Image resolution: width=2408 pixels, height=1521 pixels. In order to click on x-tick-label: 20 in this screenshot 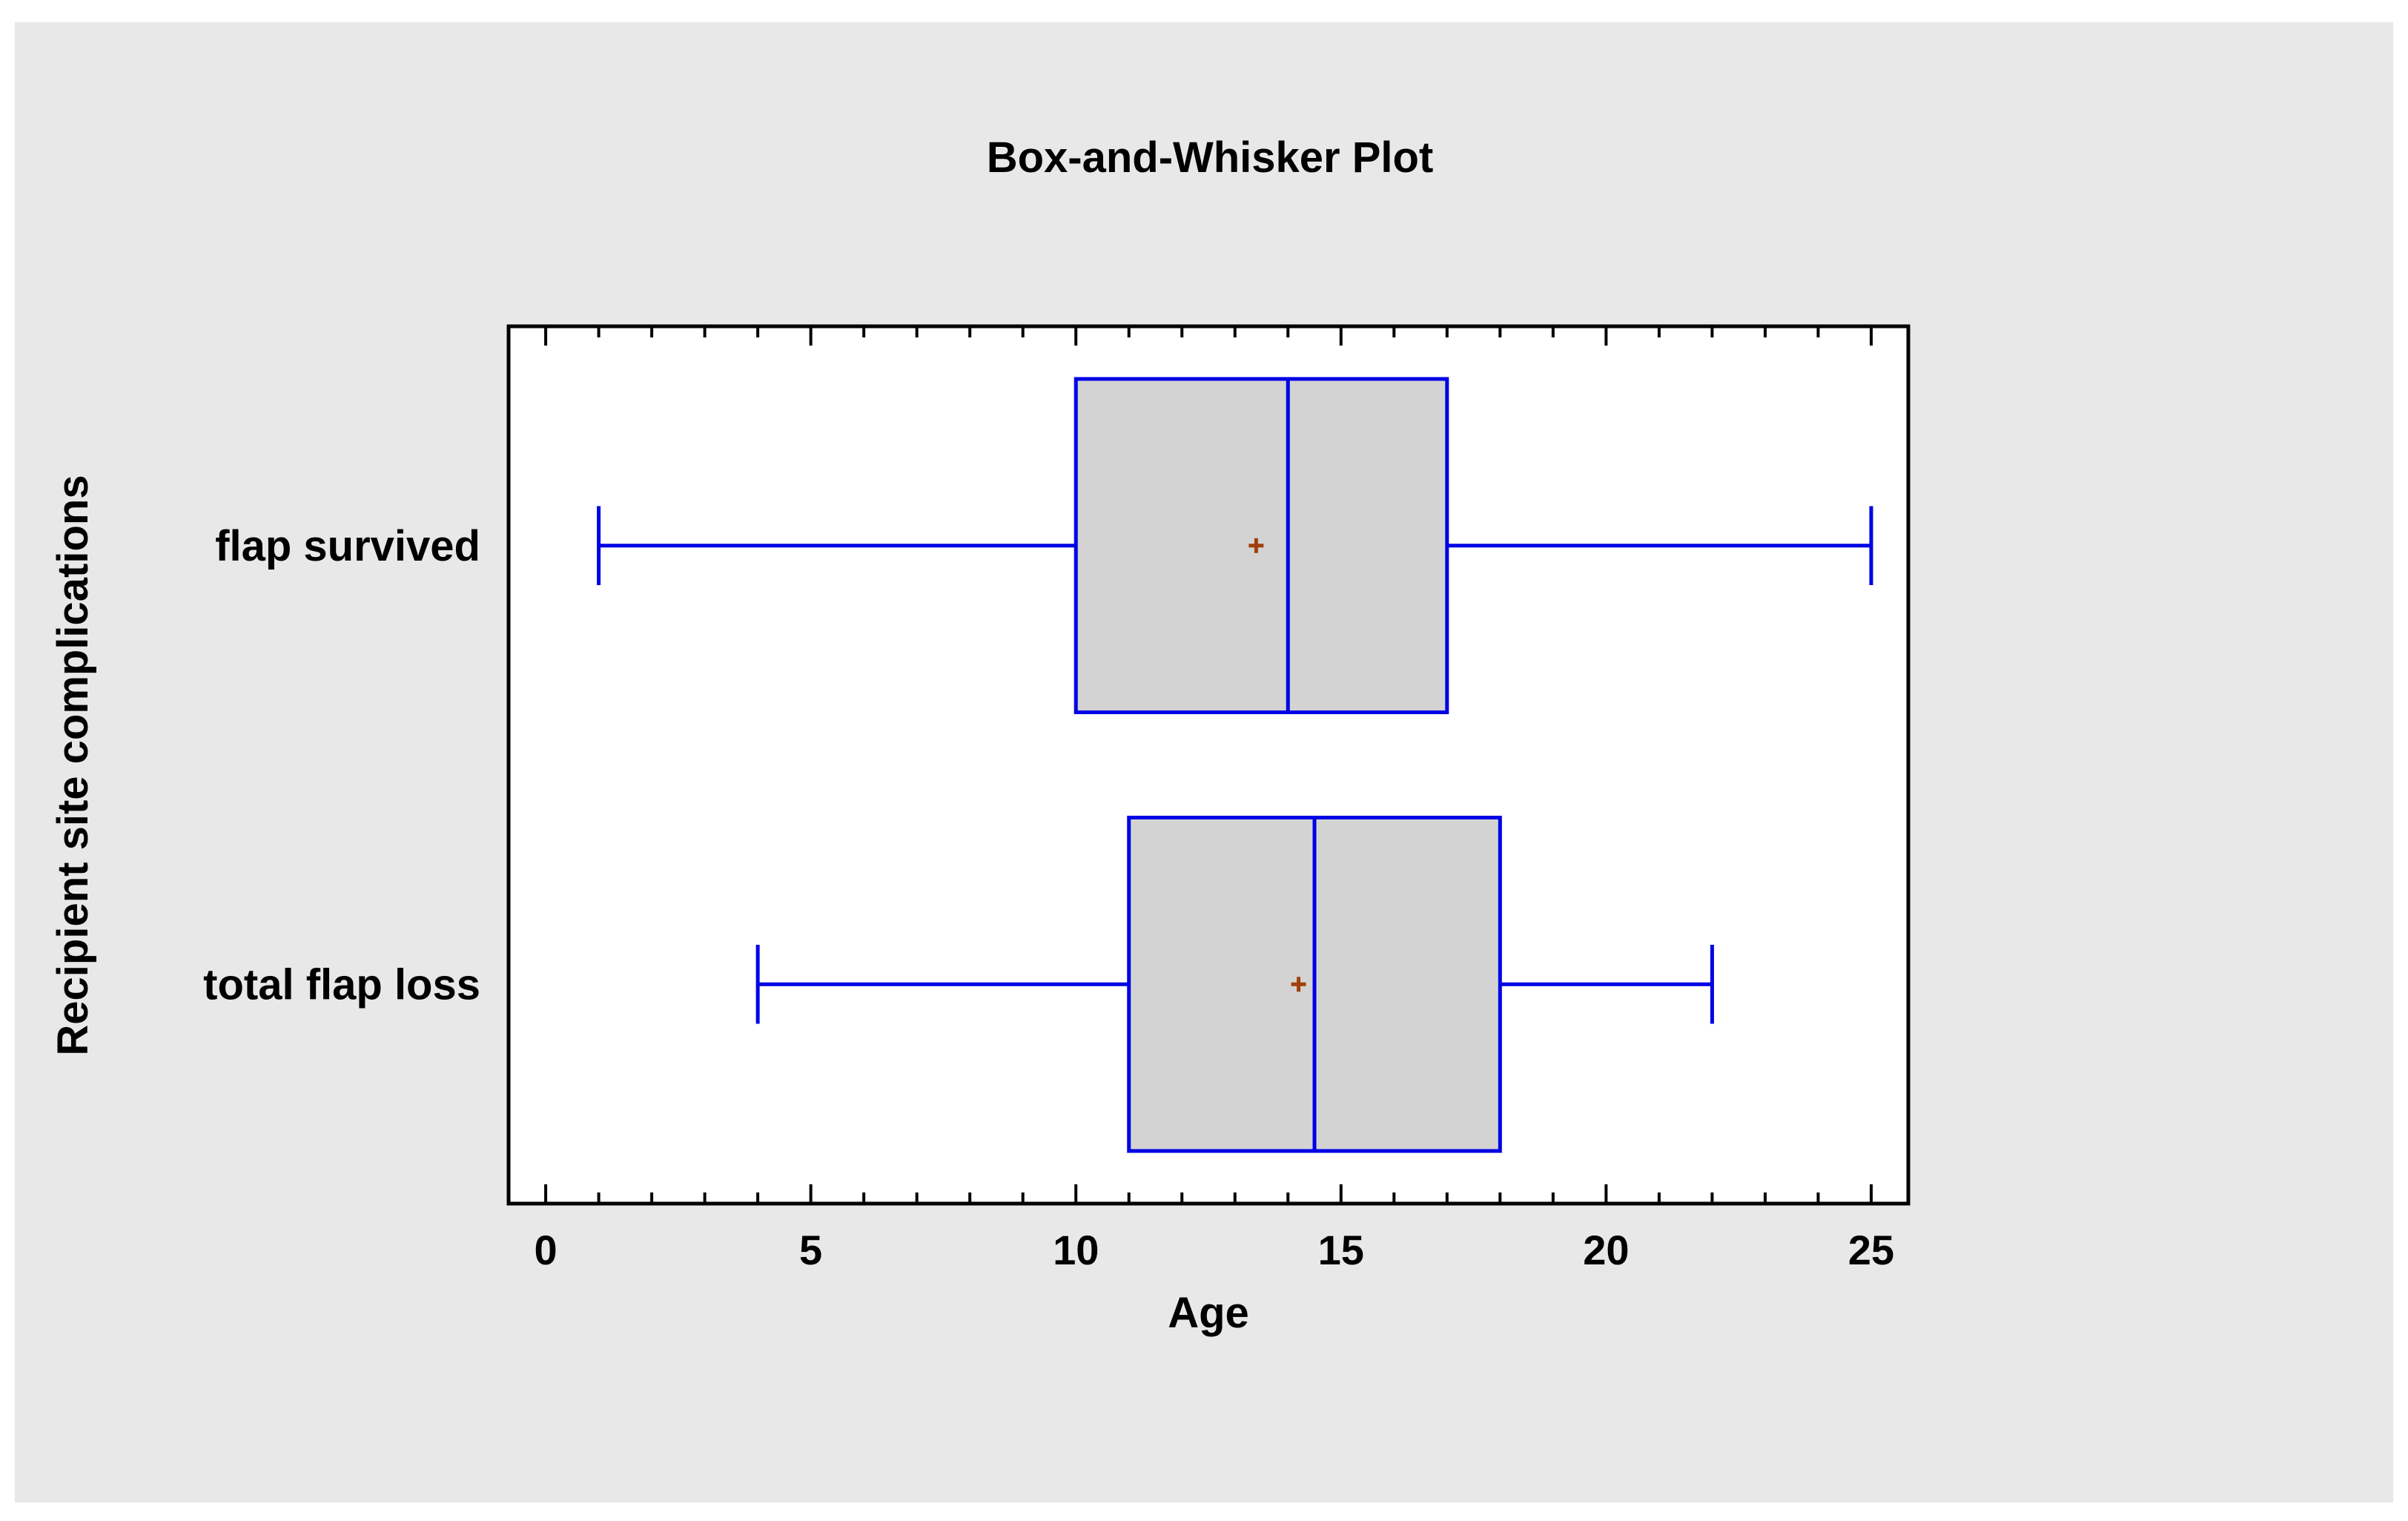, I will do `click(1606, 1250)`.